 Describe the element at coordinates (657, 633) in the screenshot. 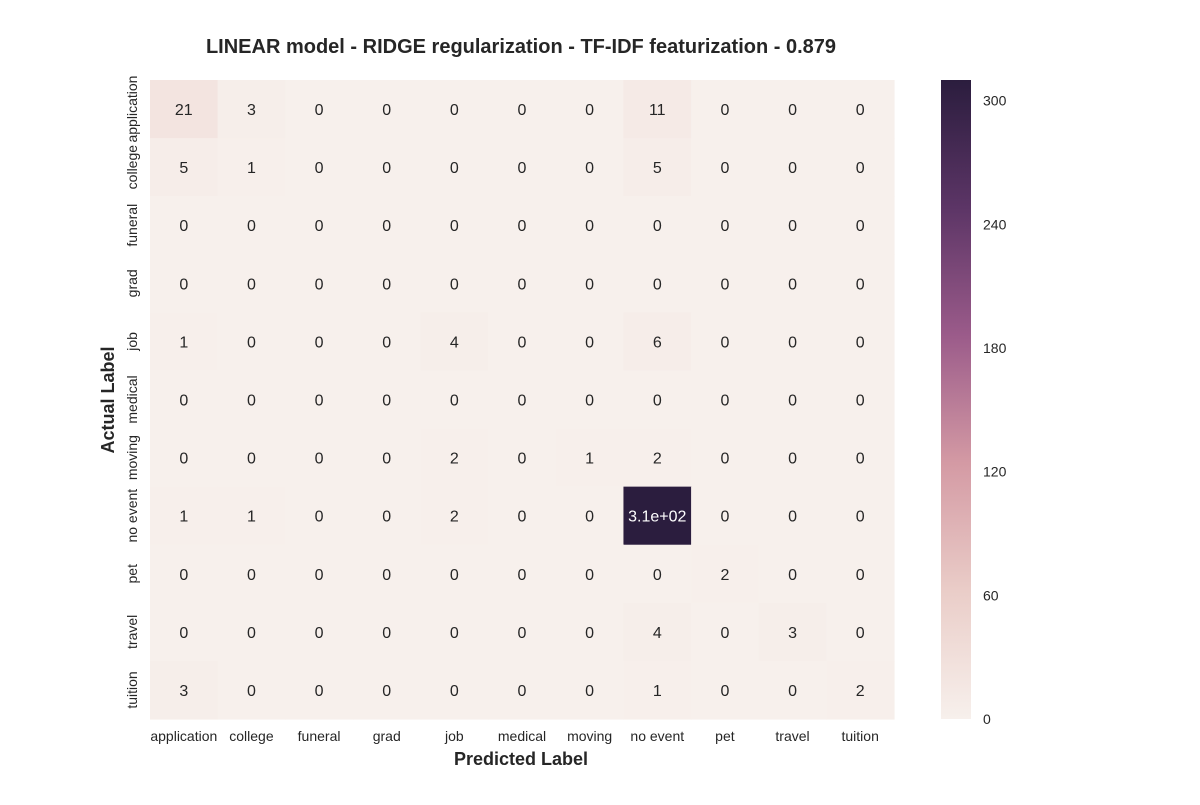

I see `cell-value-label: 4` at that location.